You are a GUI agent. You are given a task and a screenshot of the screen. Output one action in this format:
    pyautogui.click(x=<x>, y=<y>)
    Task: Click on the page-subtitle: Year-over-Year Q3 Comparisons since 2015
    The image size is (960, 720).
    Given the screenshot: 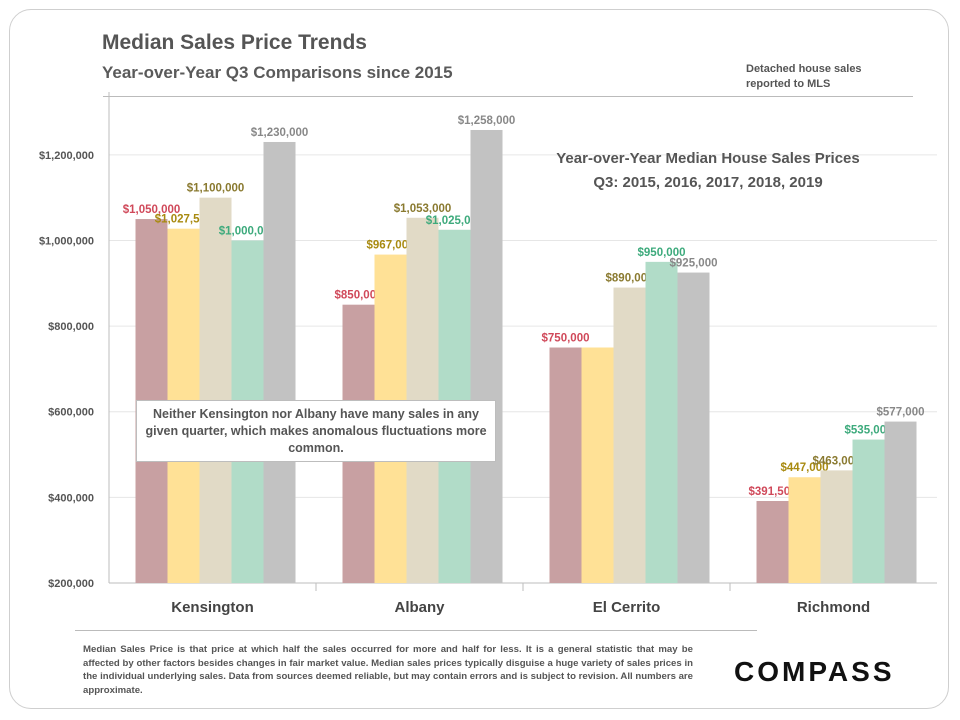 What is the action you would take?
    pyautogui.click(x=277, y=72)
    